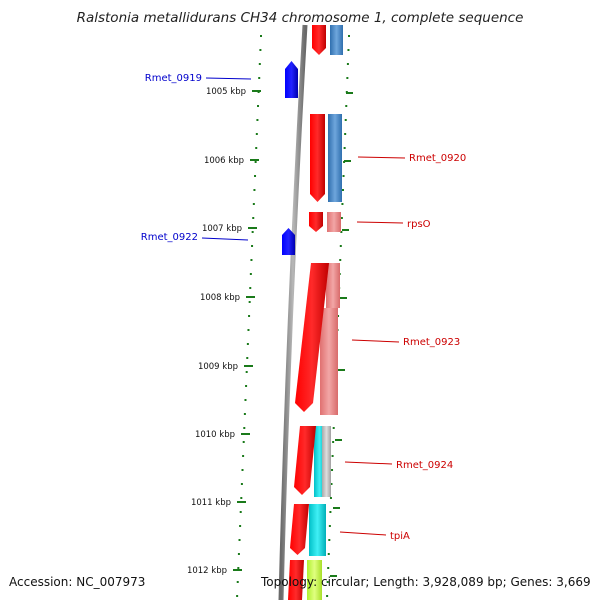  Describe the element at coordinates (77, 582) in the screenshot. I see `accession-text: Accession: NC_007973` at that location.